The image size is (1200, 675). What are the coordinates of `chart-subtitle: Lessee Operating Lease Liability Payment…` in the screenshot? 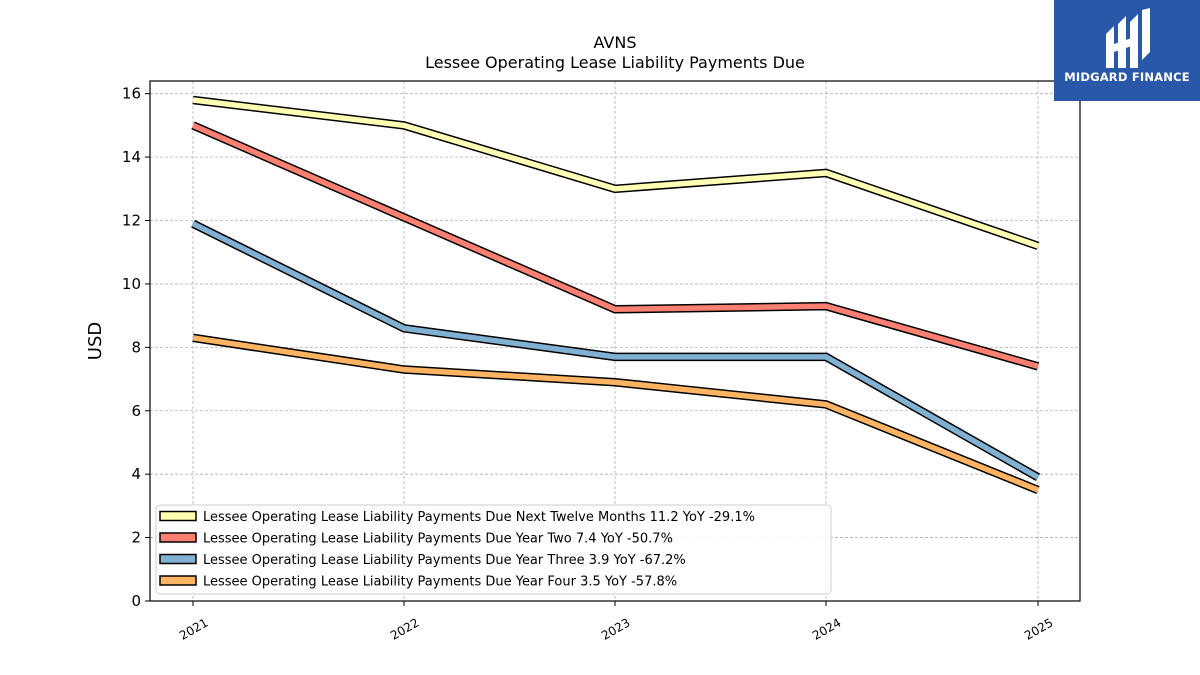 It's located at (615, 62).